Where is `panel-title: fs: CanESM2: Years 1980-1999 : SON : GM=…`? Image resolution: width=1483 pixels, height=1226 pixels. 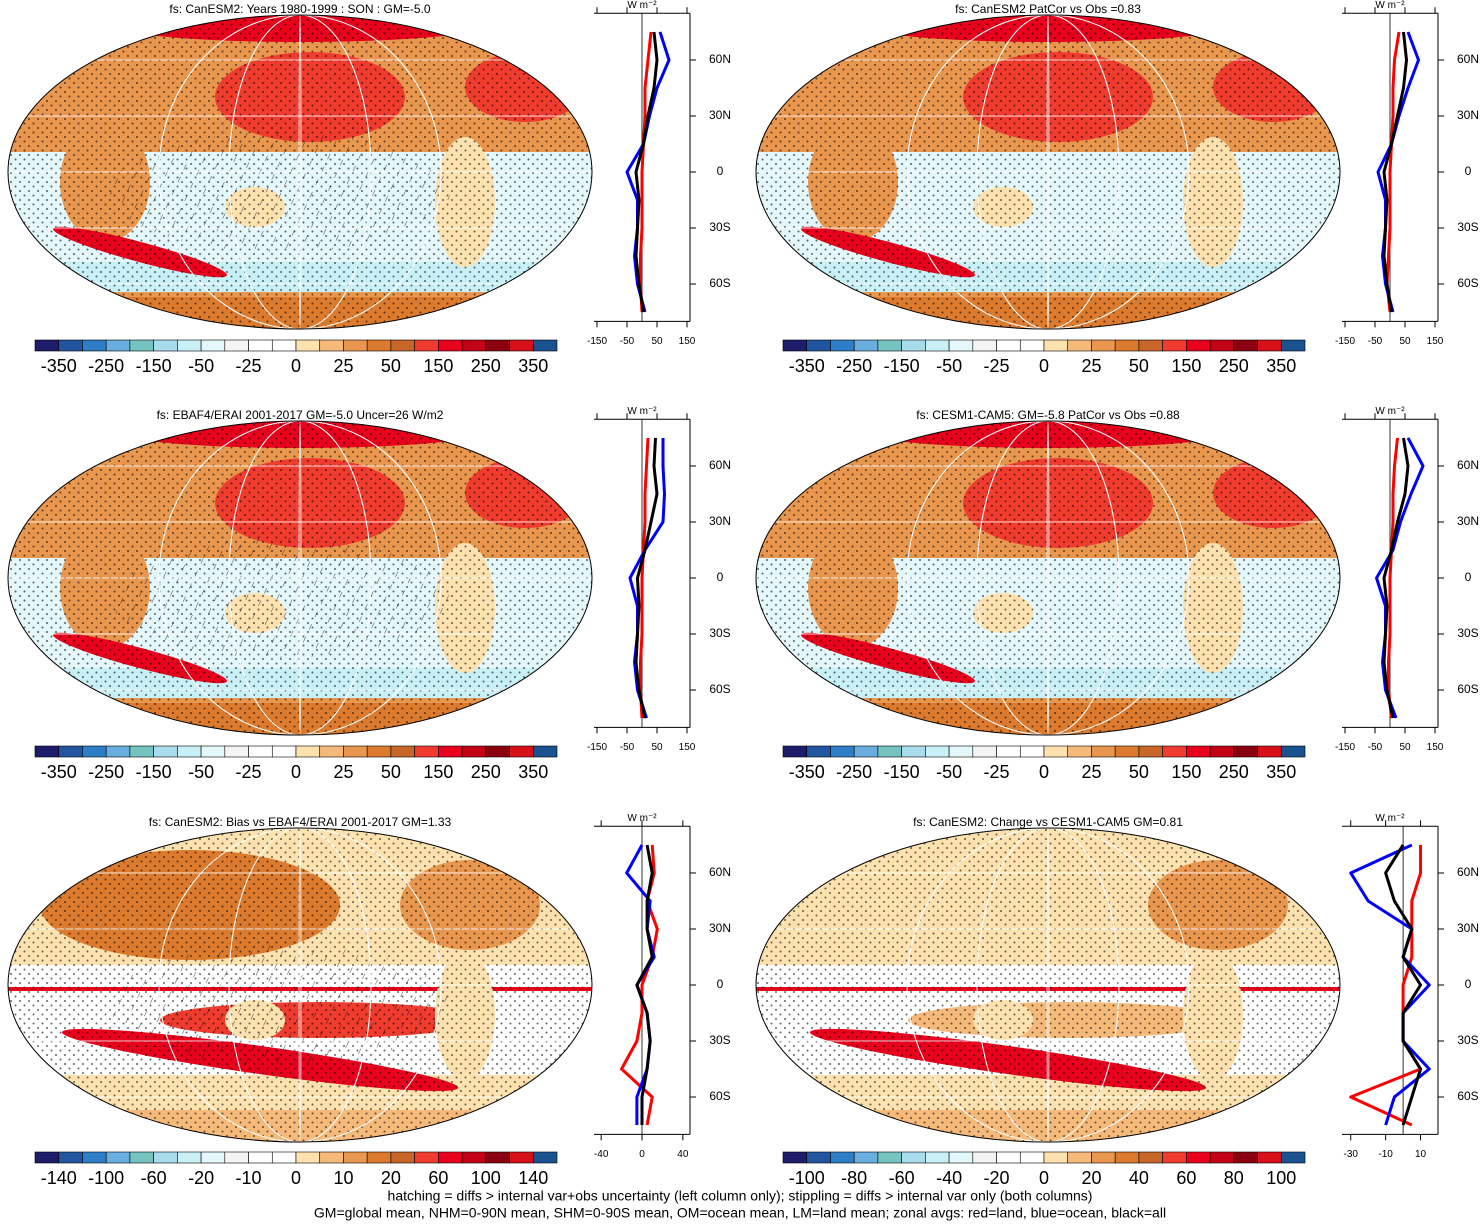 panel-title: fs: CanESM2: Years 1980-1999 : SON : GM=… is located at coordinates (299, 9).